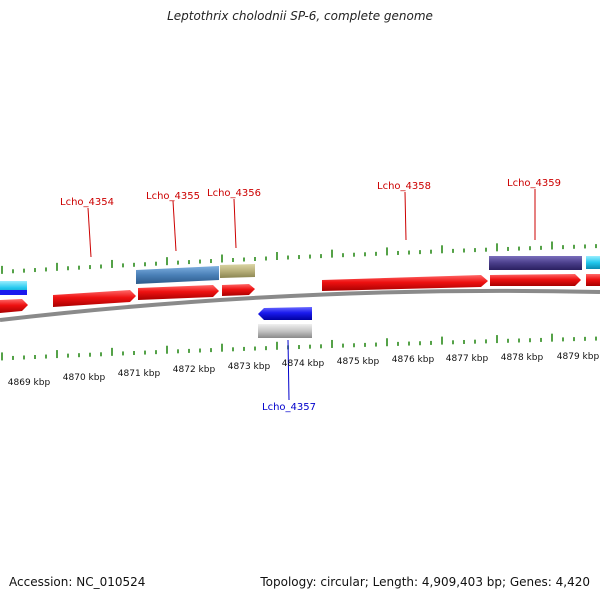  Describe the element at coordinates (29, 383) in the screenshot. I see `axis-tick-label: 4869 kbp` at that location.